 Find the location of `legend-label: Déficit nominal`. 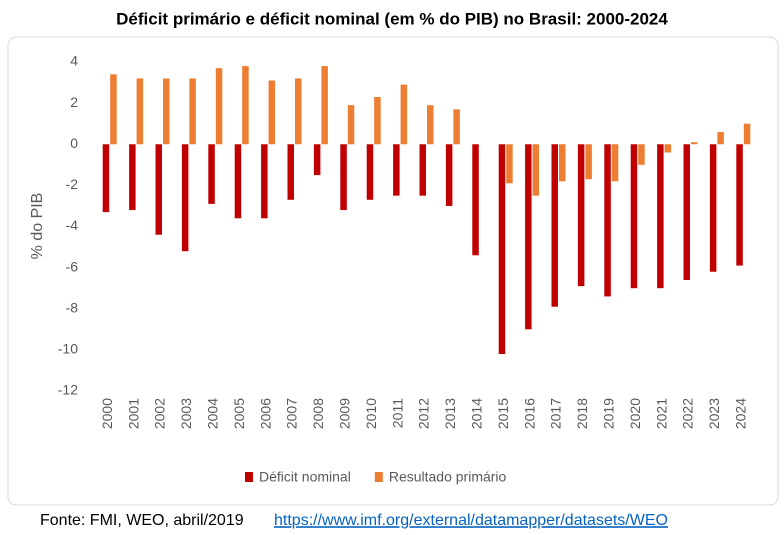

legend-label: Déficit nominal is located at coordinates (305, 477).